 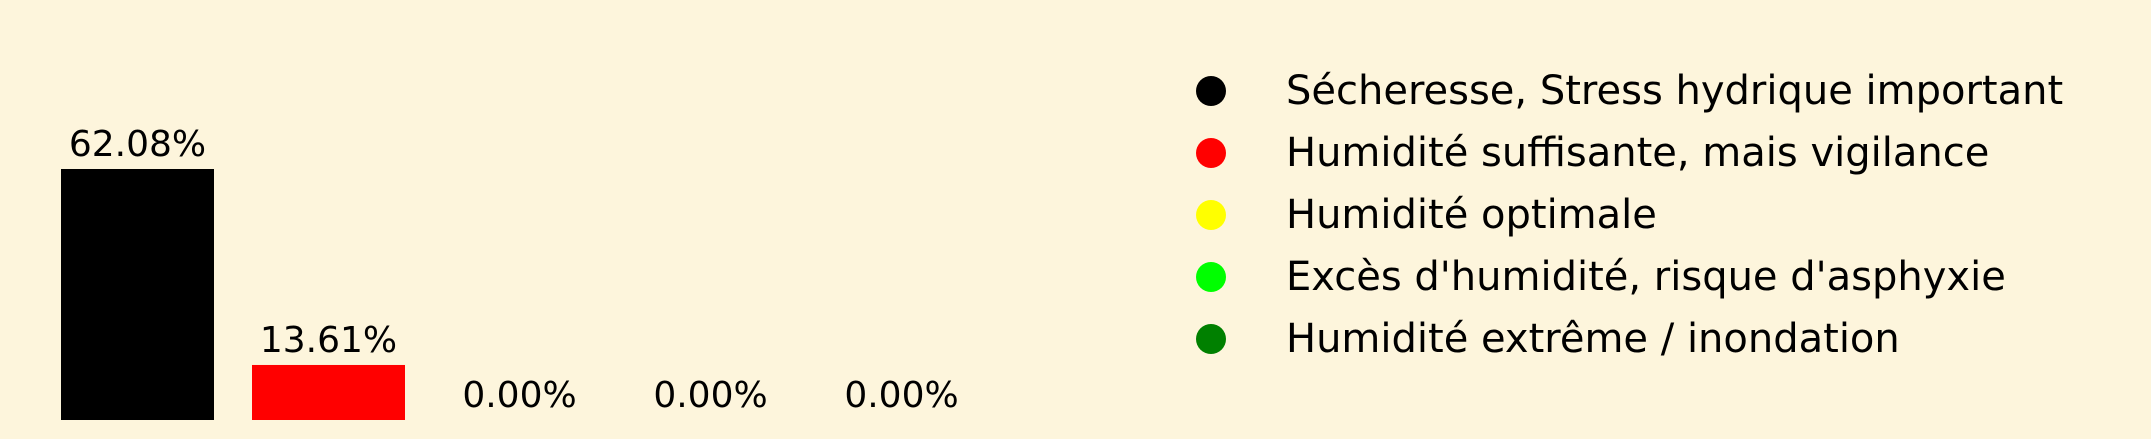 What do you see at coordinates (1471, 215) in the screenshot?
I see `legend-label-3: Humidité optimale` at bounding box center [1471, 215].